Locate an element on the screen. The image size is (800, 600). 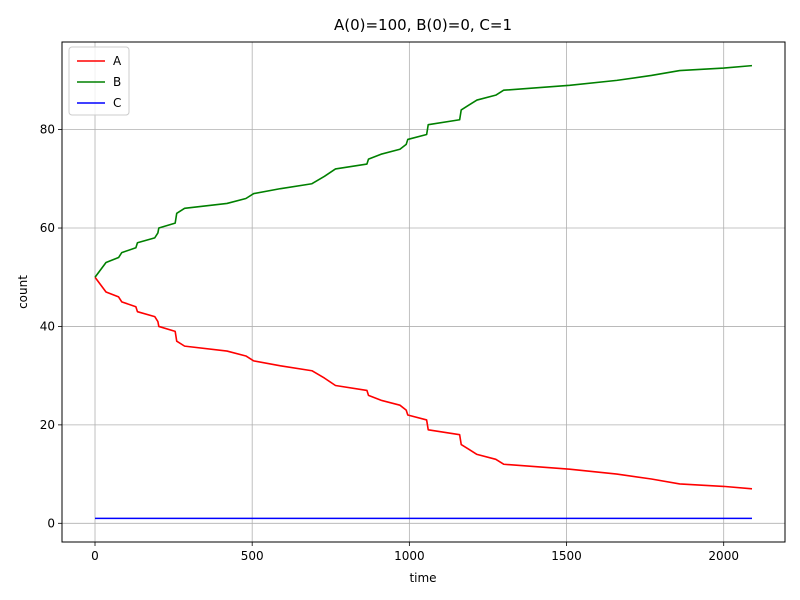
legend: ABC is located at coordinates (99, 81).